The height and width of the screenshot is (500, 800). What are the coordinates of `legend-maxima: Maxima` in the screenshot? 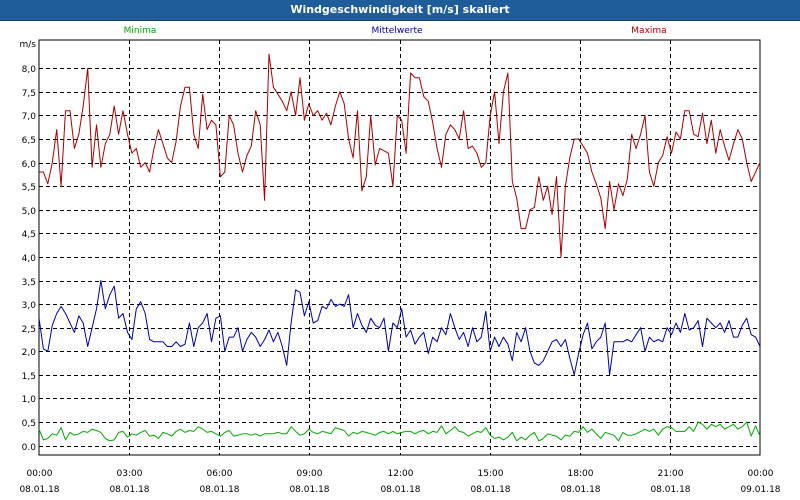 It's located at (648, 31).